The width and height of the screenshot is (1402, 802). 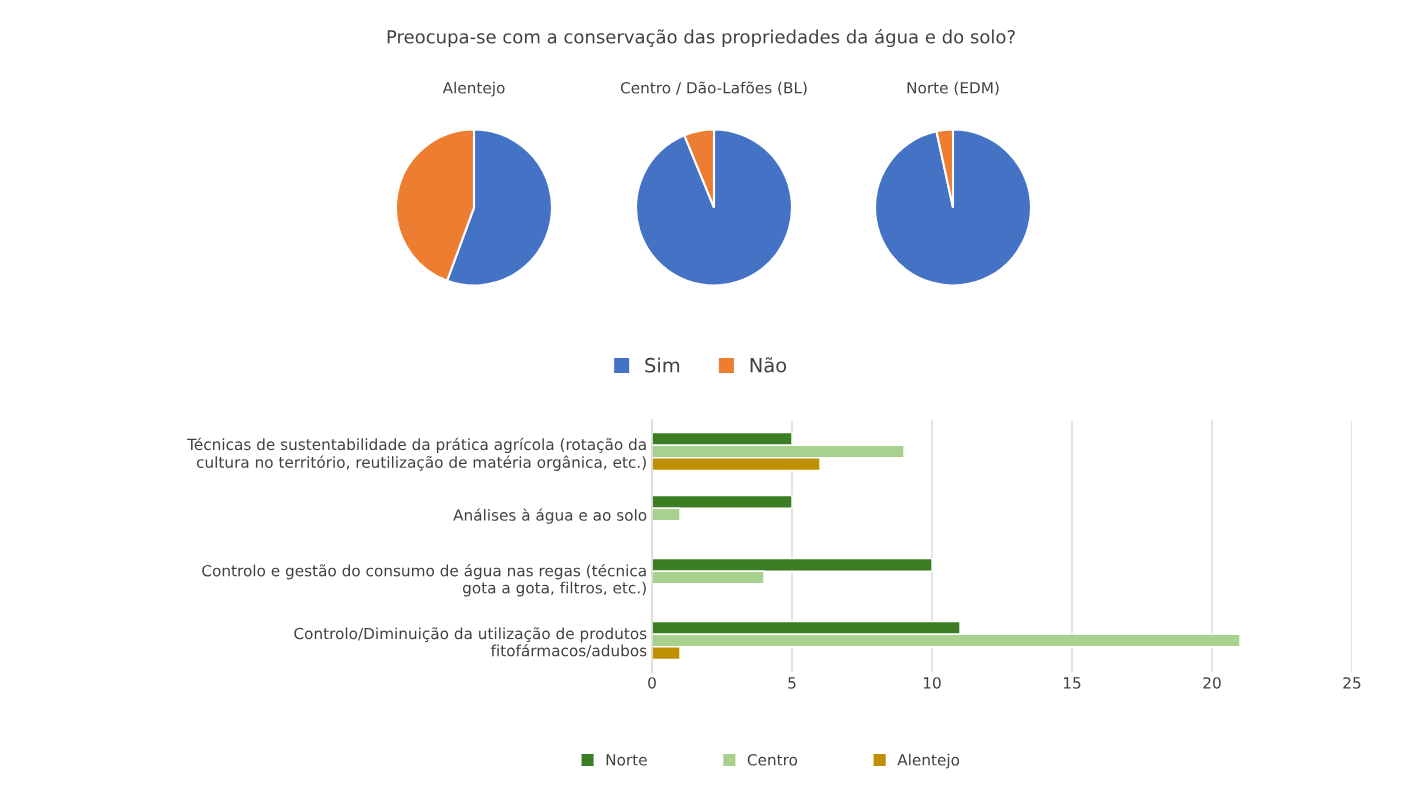 I want to click on legend-label: Norte, so click(x=626, y=760).